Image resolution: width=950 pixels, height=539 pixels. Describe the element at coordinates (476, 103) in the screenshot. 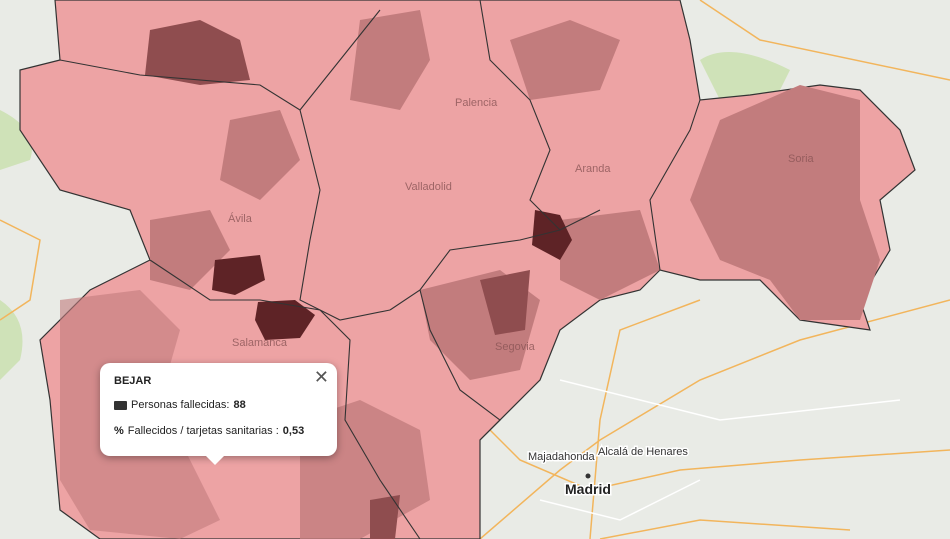

I see `map-label: Palencia` at that location.